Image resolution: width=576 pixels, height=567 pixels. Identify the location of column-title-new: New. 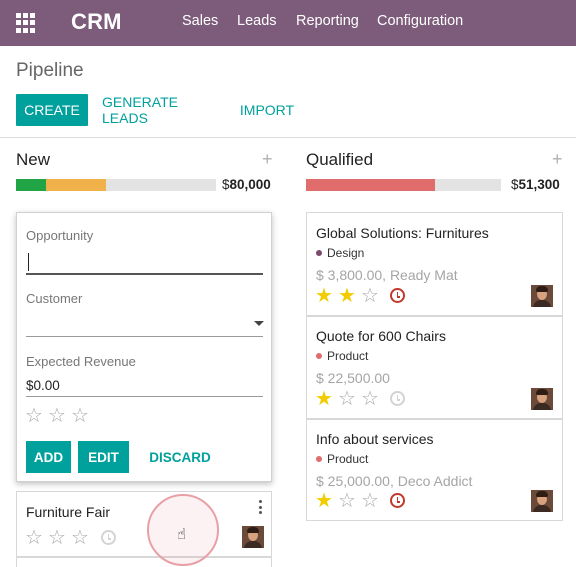
(33, 159).